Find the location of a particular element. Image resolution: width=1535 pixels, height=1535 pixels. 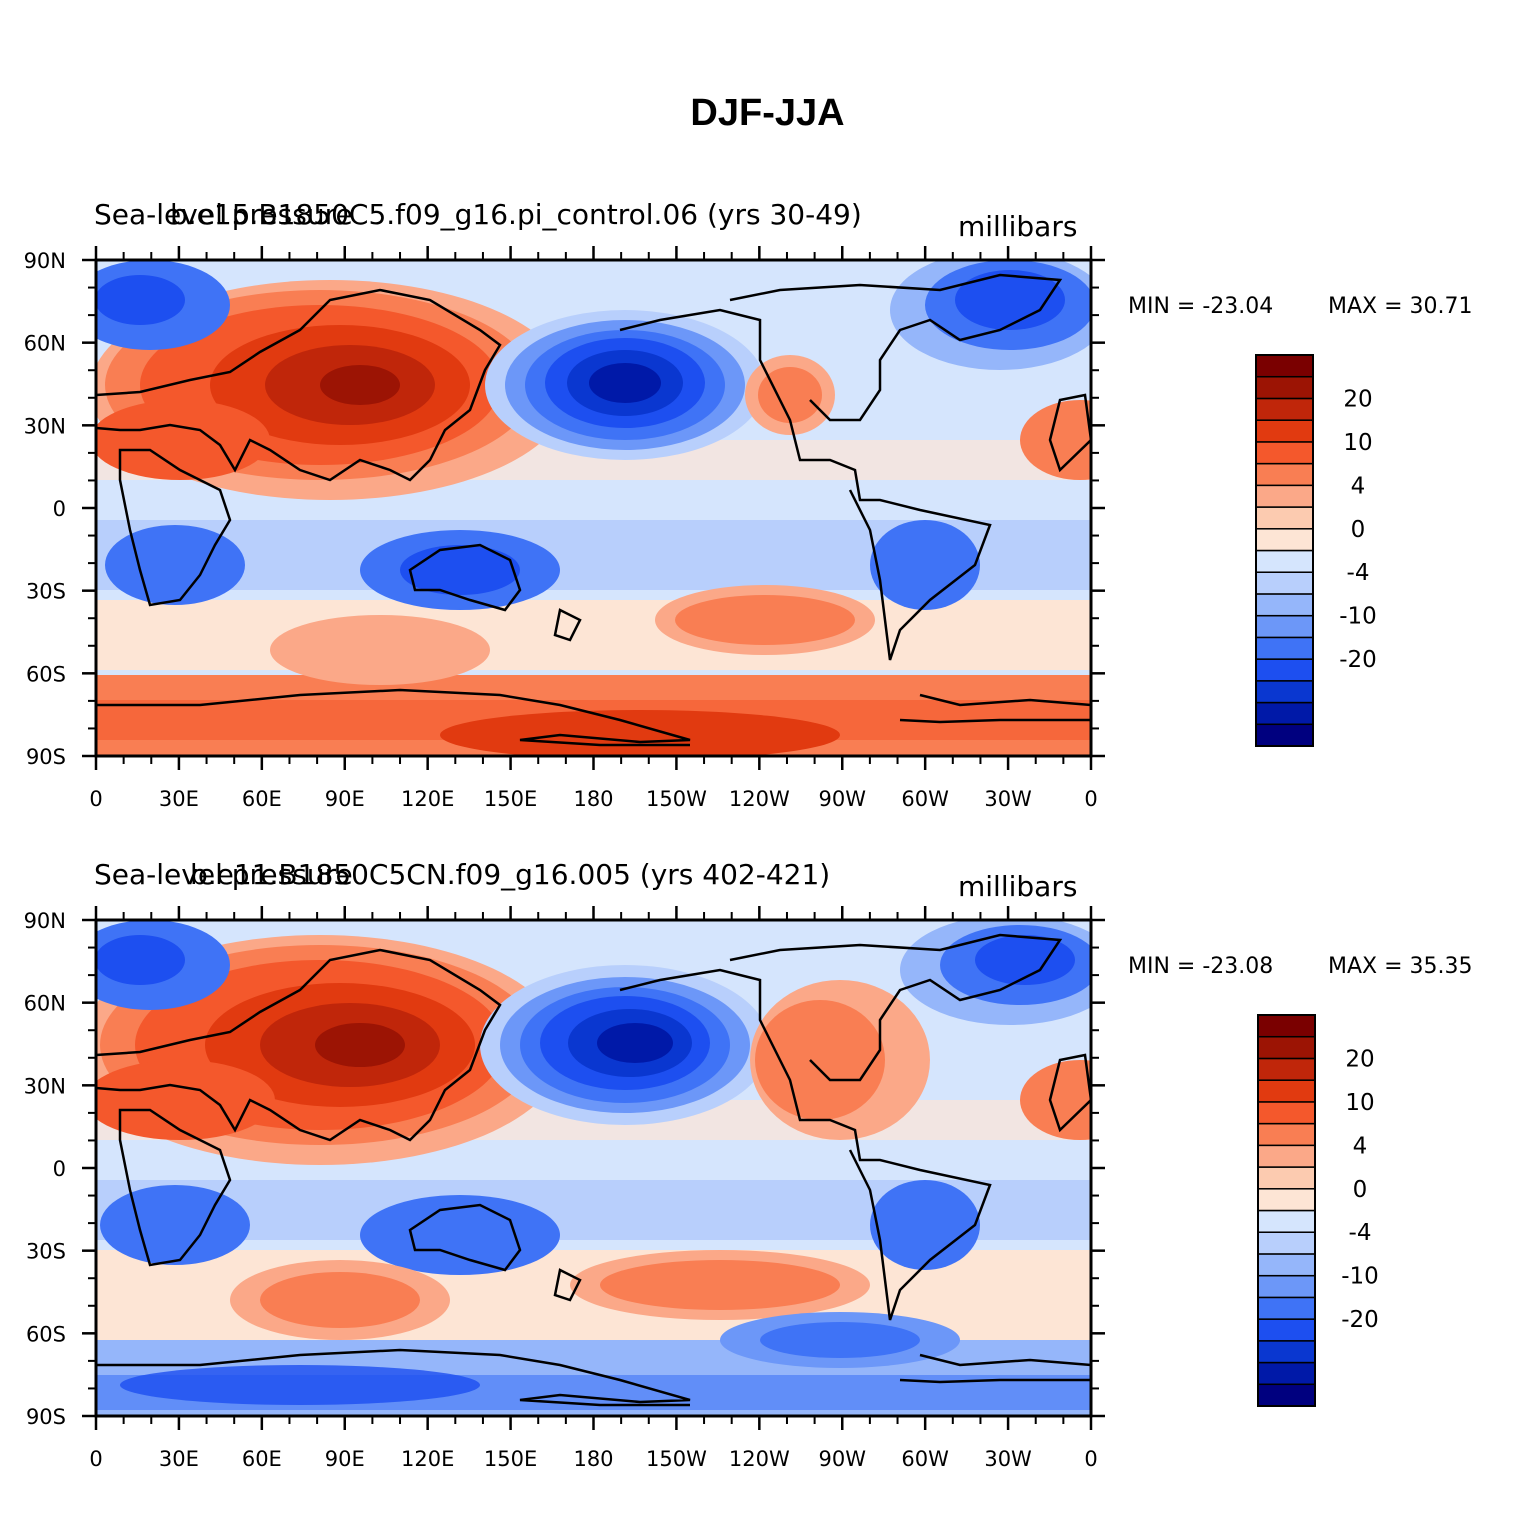

panel2-units-label: millibars is located at coordinates (1018, 886).